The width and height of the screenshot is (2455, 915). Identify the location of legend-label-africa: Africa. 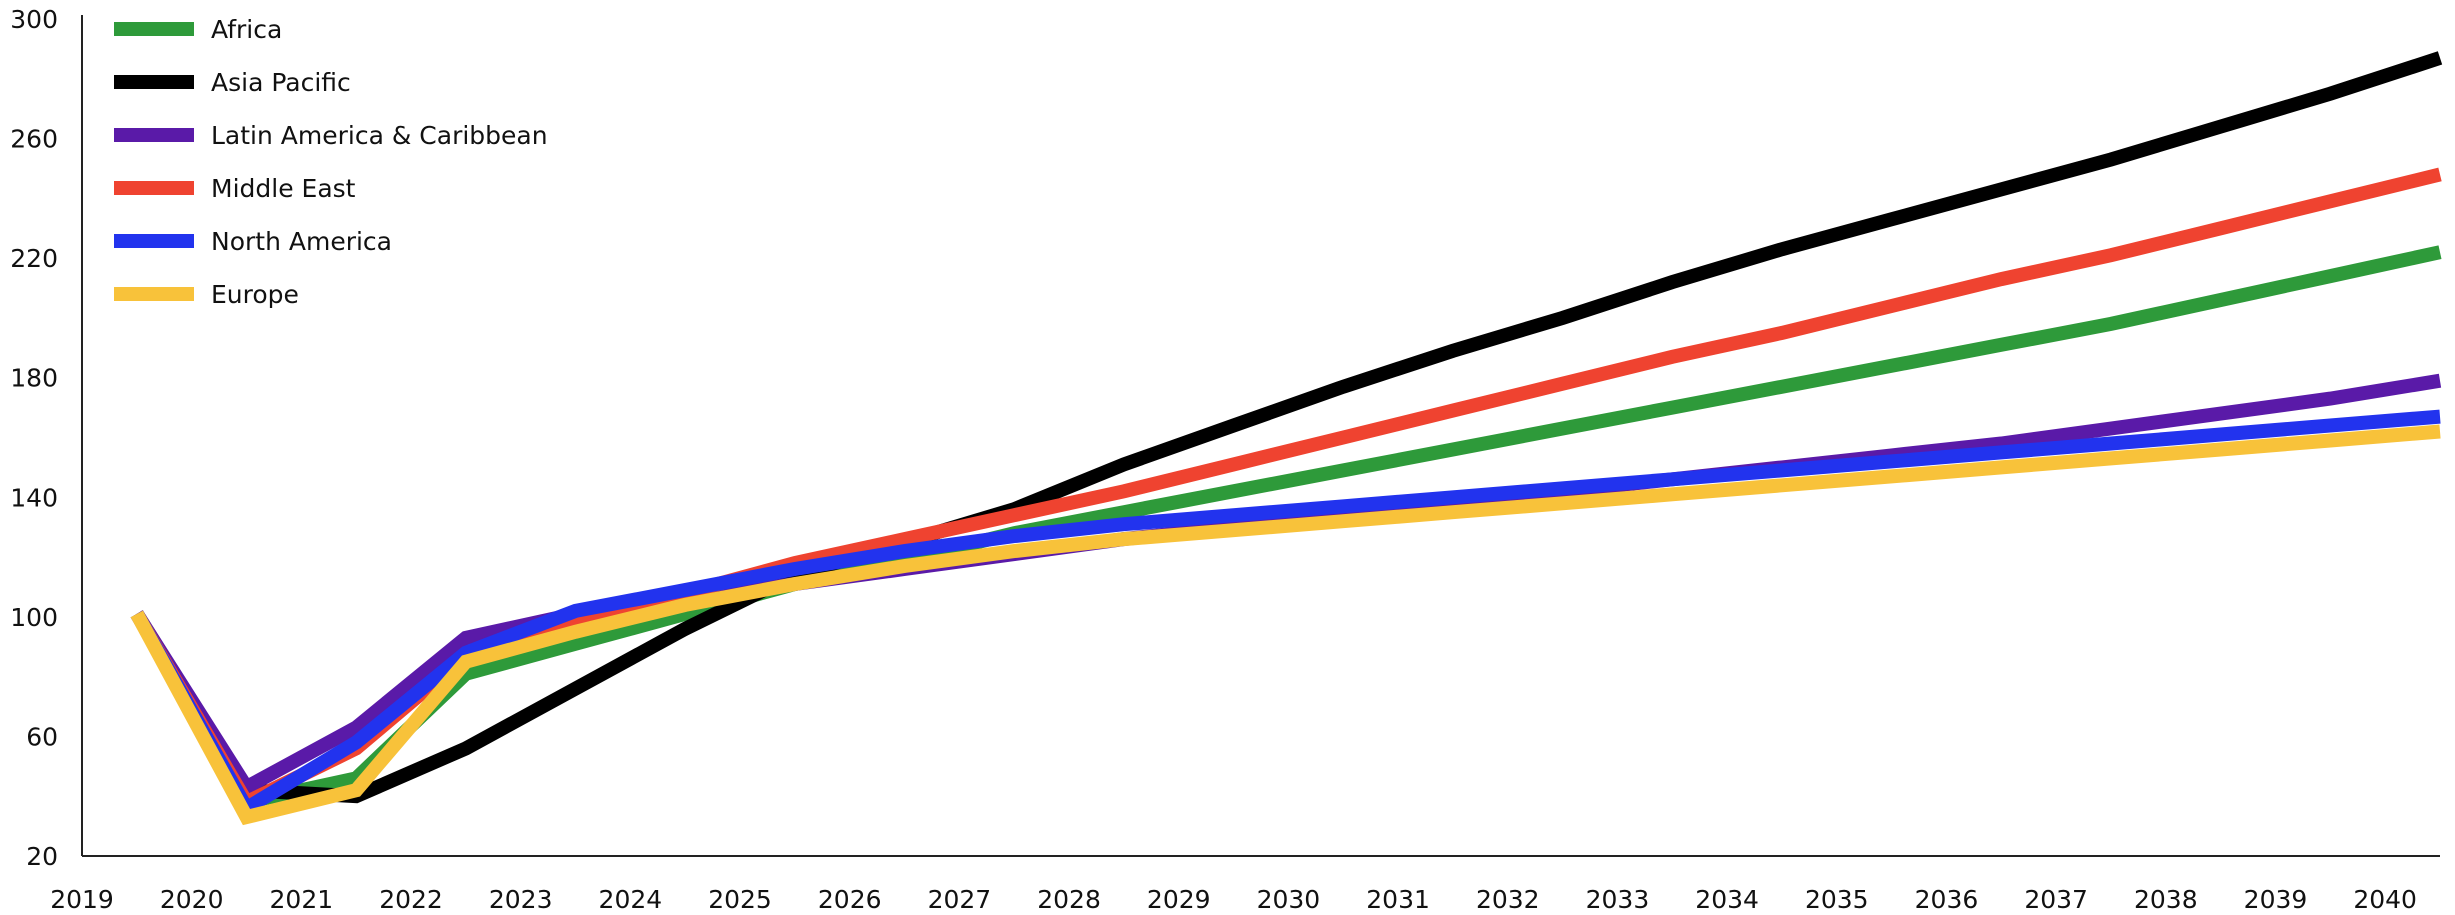
(246, 29).